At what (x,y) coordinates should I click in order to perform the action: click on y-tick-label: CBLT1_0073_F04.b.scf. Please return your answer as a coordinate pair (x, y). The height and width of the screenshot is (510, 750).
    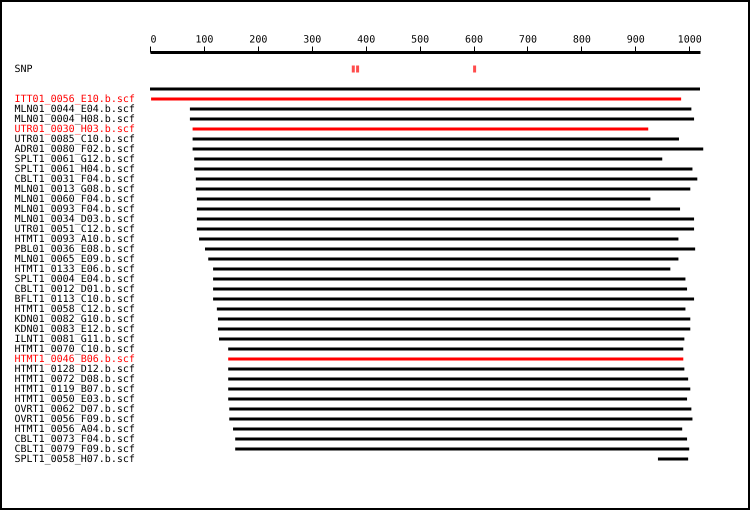
    Looking at the image, I should click on (74, 439).